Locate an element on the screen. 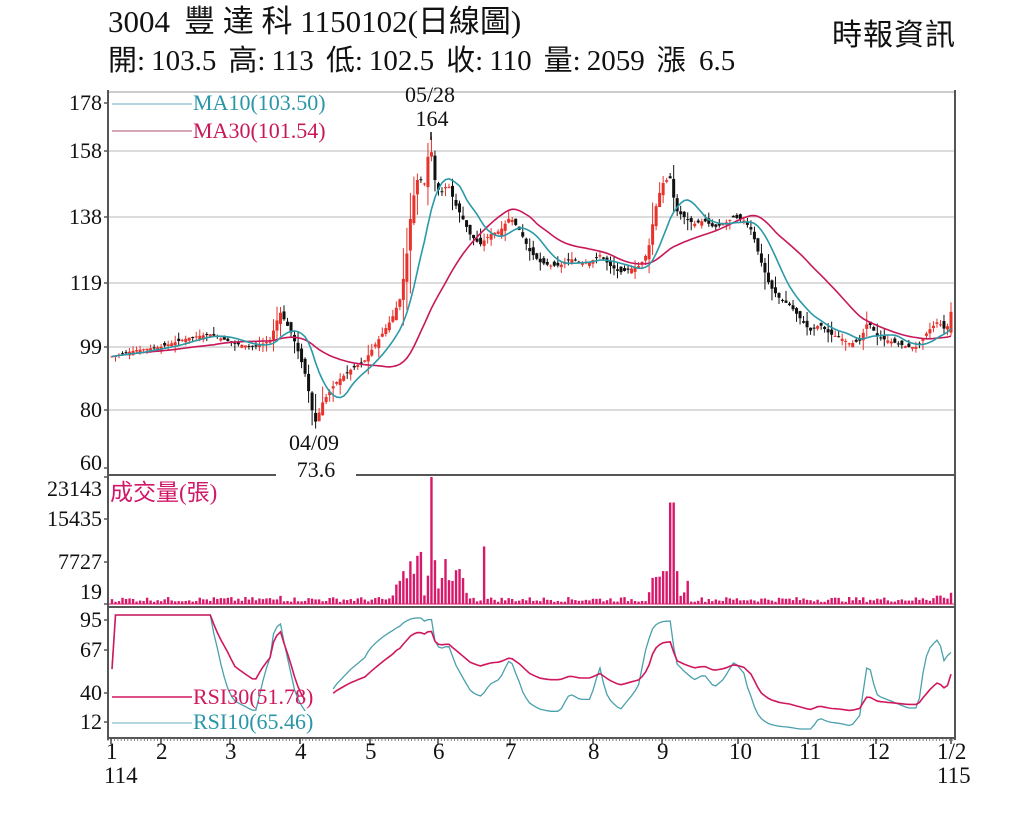  ma10-legend: MA10(103.50) is located at coordinates (259, 102).